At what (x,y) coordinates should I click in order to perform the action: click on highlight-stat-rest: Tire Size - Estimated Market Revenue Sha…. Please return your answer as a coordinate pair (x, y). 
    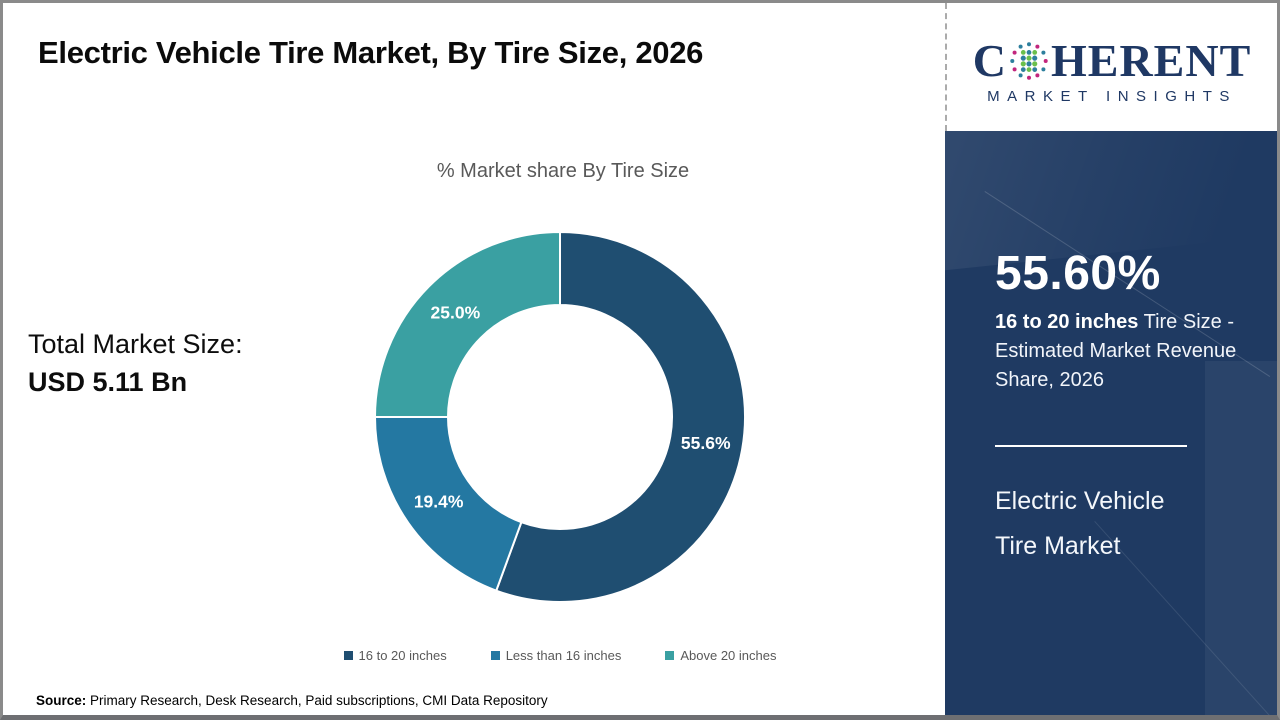
    Looking at the image, I should click on (1116, 351).